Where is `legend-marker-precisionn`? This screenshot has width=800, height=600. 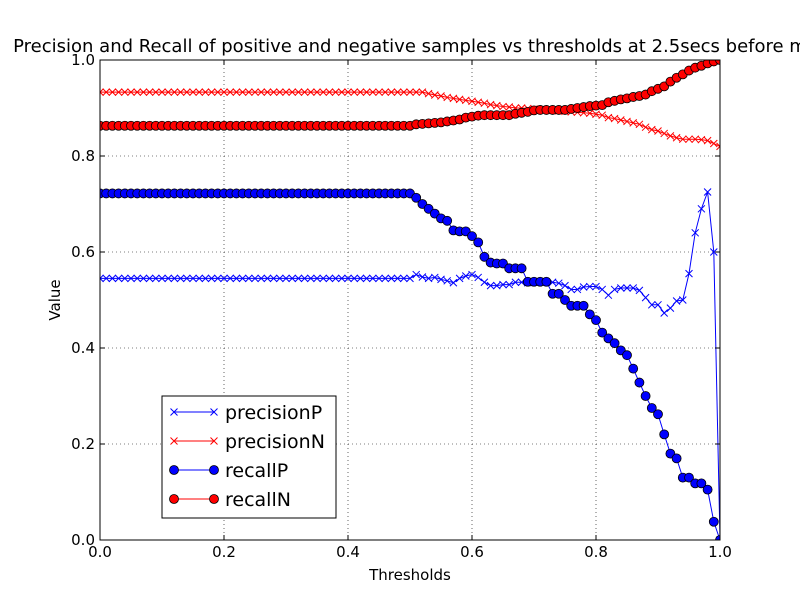 legend-marker-precisionn is located at coordinates (174, 441).